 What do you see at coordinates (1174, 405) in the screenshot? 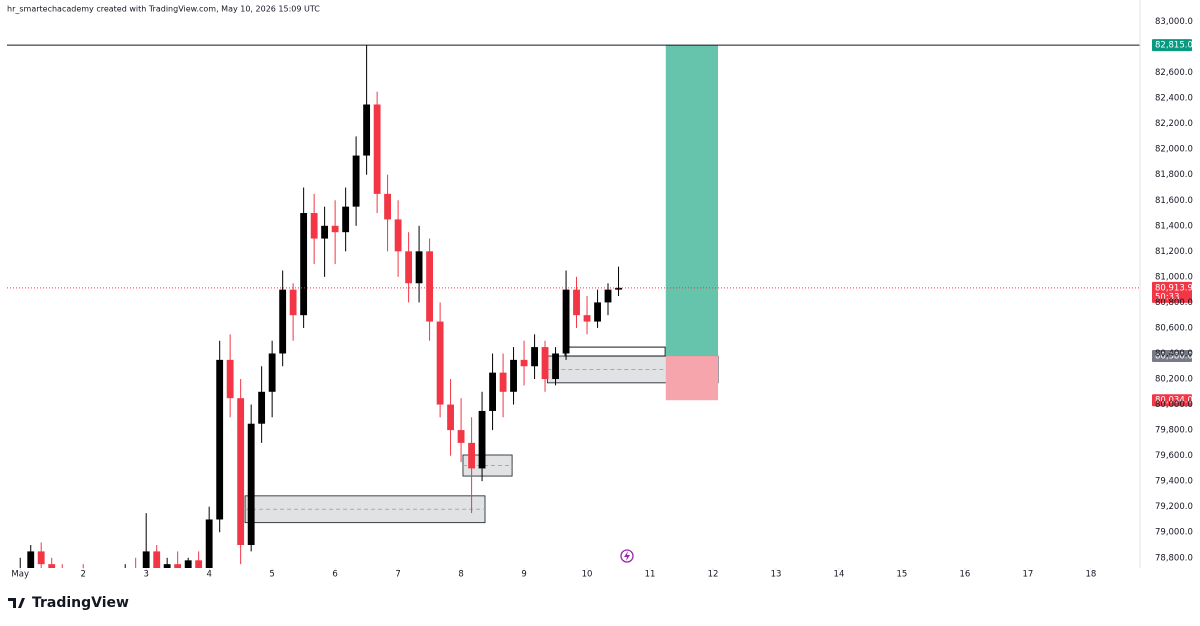
I see `y-tick-label: 80,000.0` at bounding box center [1174, 405].